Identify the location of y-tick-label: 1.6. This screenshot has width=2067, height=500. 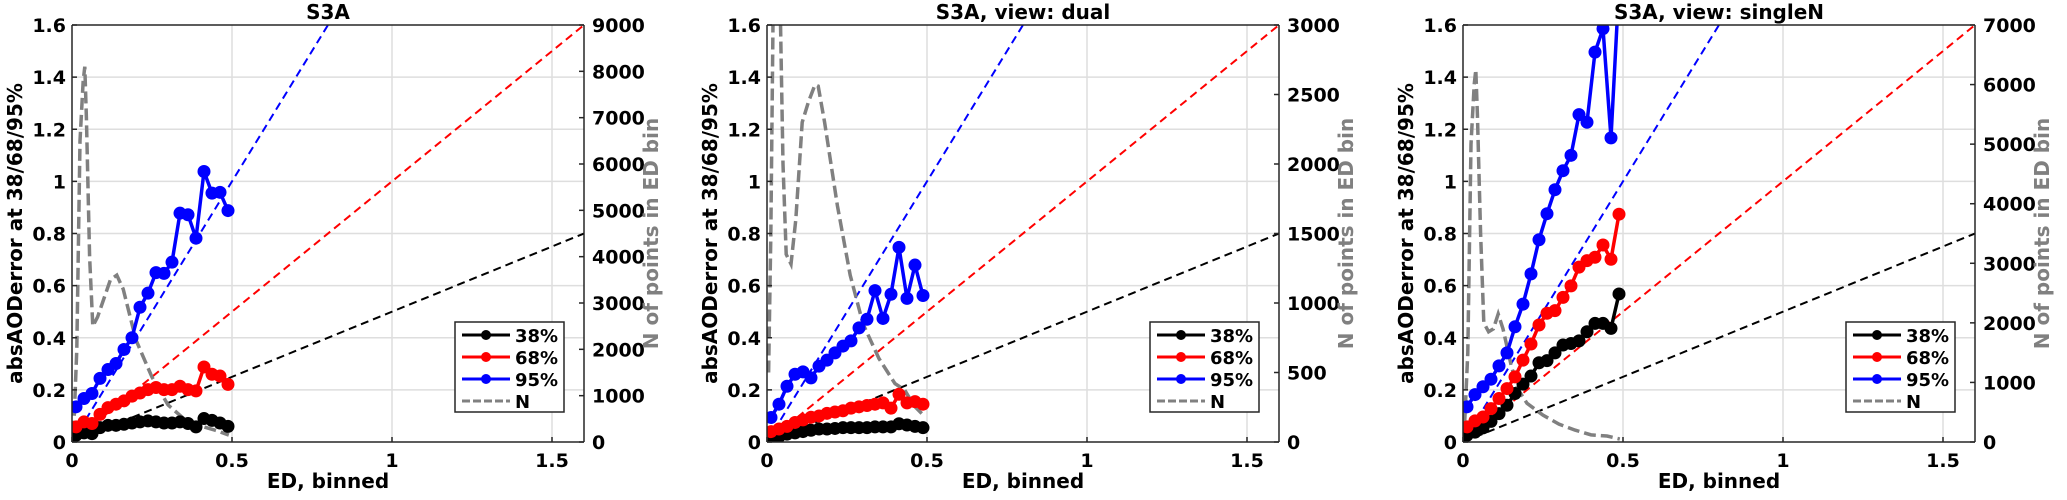
(49, 26).